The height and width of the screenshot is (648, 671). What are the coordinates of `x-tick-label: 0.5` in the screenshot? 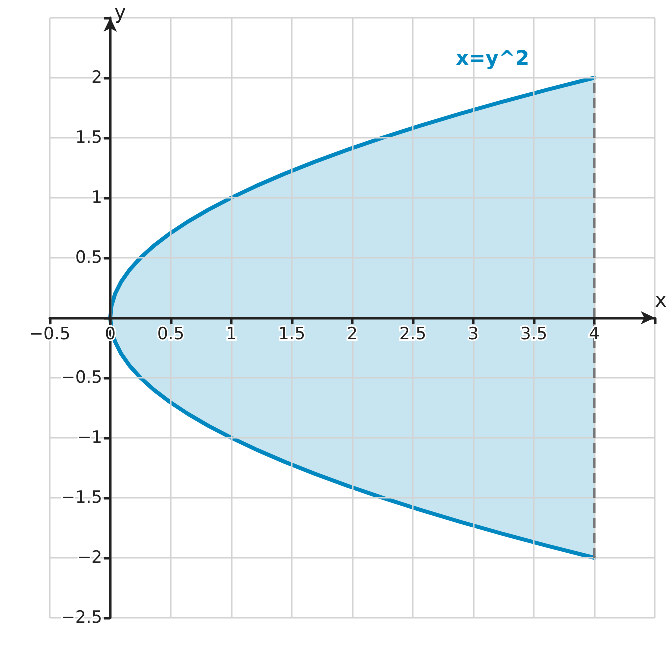 It's located at (171, 334).